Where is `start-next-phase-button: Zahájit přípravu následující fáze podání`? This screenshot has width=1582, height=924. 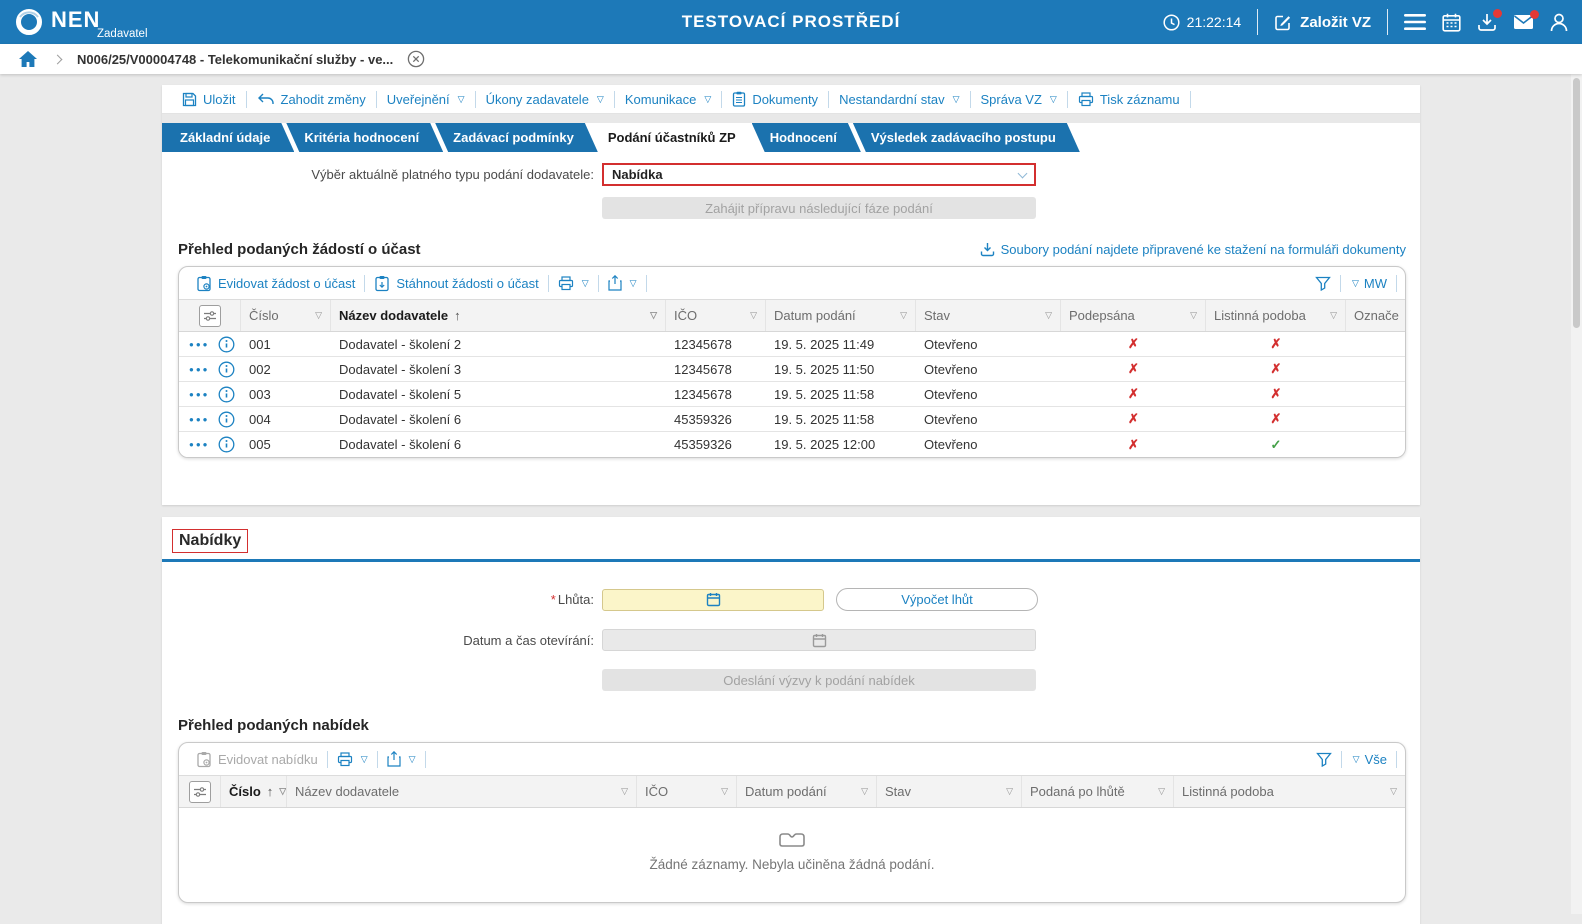
start-next-phase-button: Zahájit přípravu následující fáze podání is located at coordinates (819, 208).